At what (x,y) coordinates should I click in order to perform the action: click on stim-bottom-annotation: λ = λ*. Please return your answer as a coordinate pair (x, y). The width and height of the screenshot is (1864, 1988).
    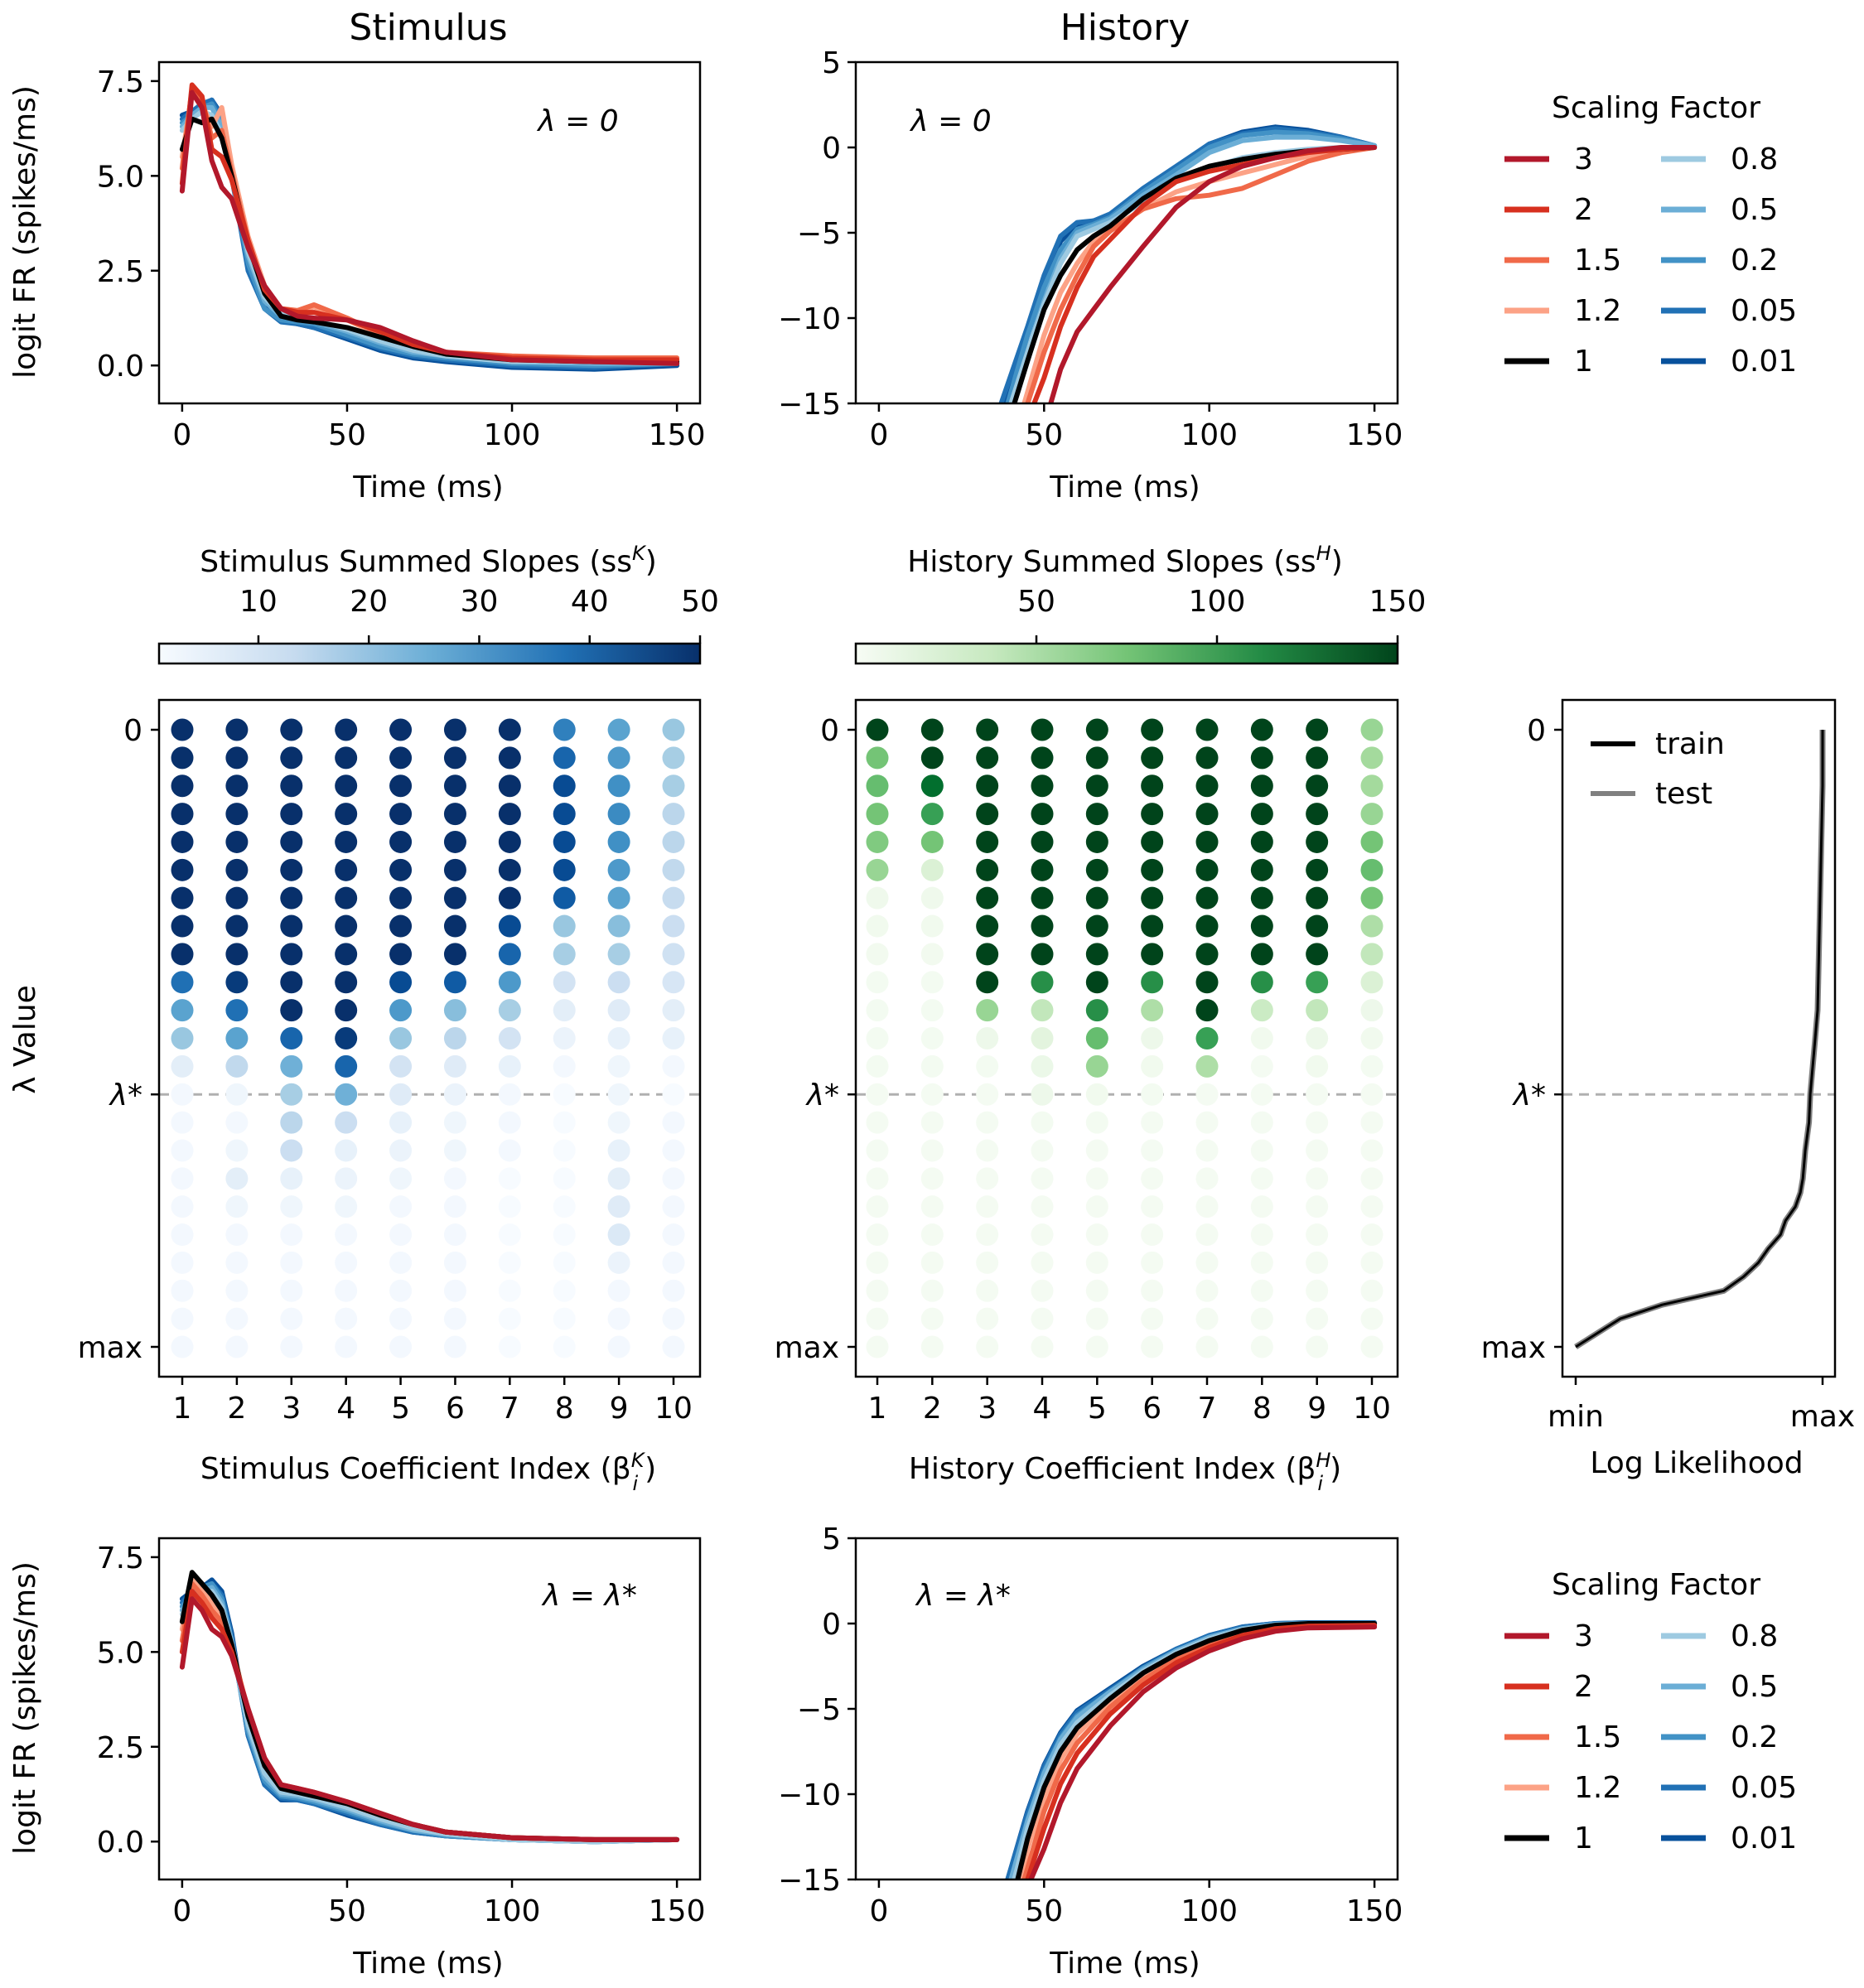
    Looking at the image, I should click on (589, 1596).